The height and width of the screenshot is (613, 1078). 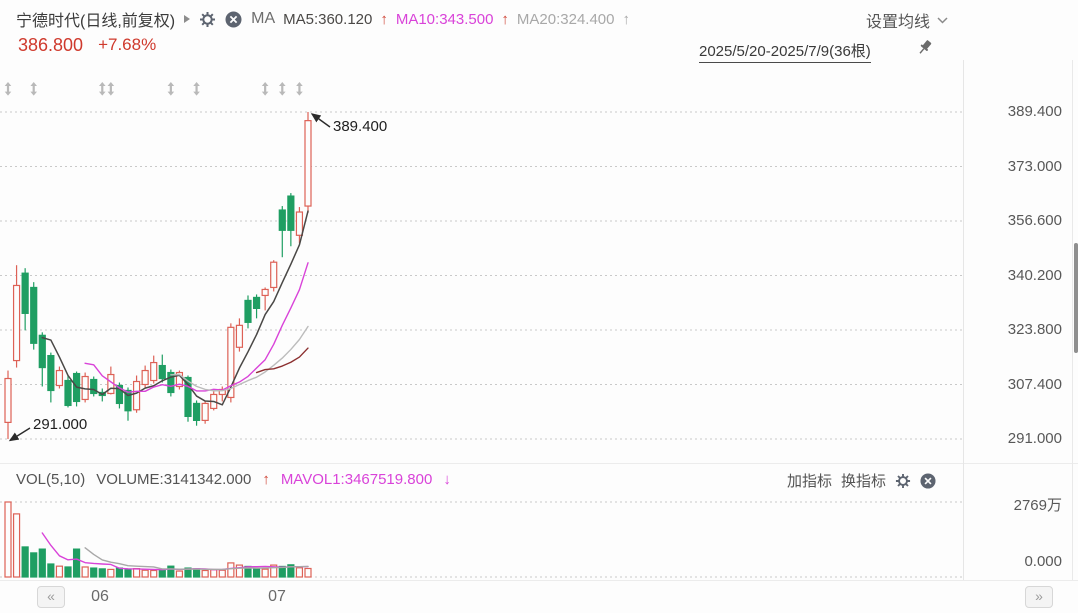 What do you see at coordinates (898, 22) in the screenshot?
I see `ma-settings-label: 设置均线` at bounding box center [898, 22].